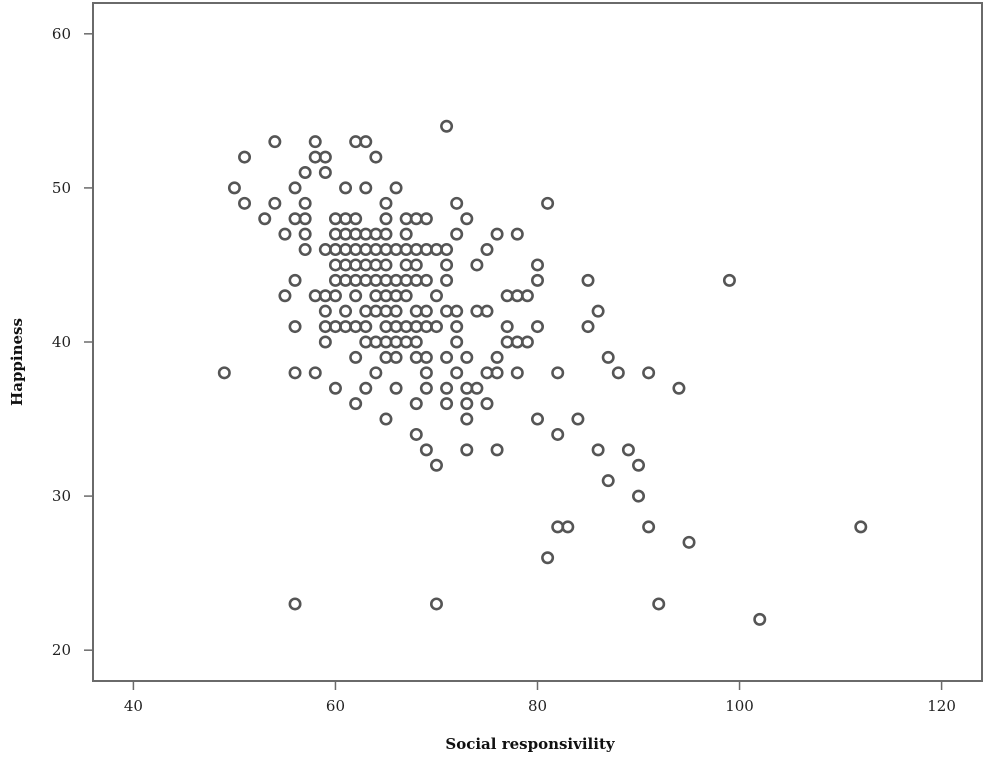 The image size is (1000, 759). What do you see at coordinates (61, 496) in the screenshot?
I see `y-tick-label: 30` at bounding box center [61, 496].